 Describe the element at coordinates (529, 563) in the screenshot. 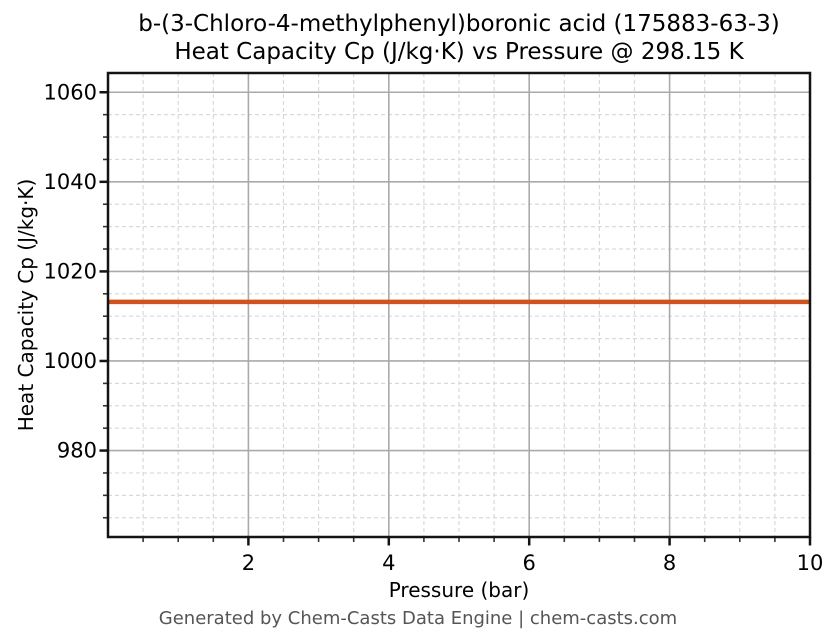

I see `x-tick-label: 6` at that location.